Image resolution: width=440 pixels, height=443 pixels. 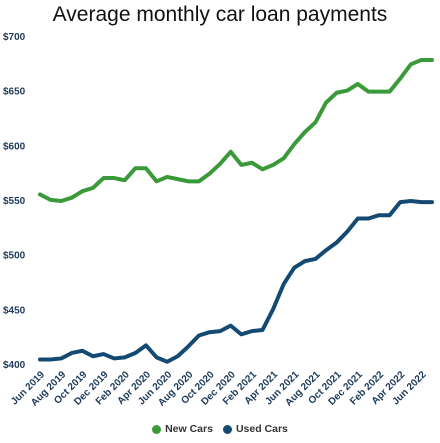 I want to click on y-tick-label: $500, so click(x=14, y=256).